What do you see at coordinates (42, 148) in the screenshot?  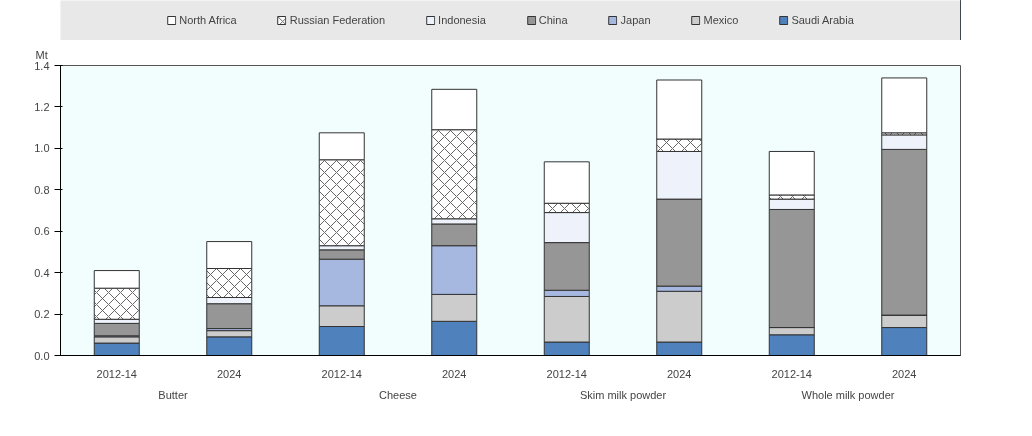 I see `y-tick-label: 1.0` at bounding box center [42, 148].